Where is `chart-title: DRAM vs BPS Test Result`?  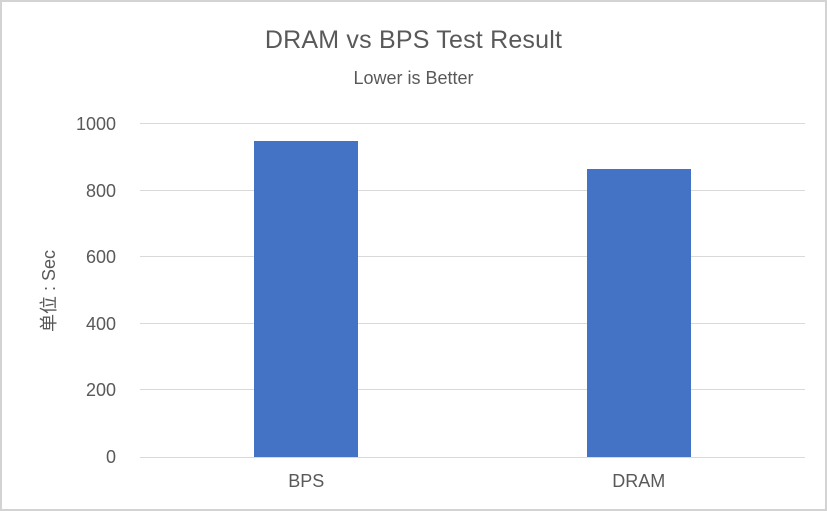
chart-title: DRAM vs BPS Test Result is located at coordinates (413, 40).